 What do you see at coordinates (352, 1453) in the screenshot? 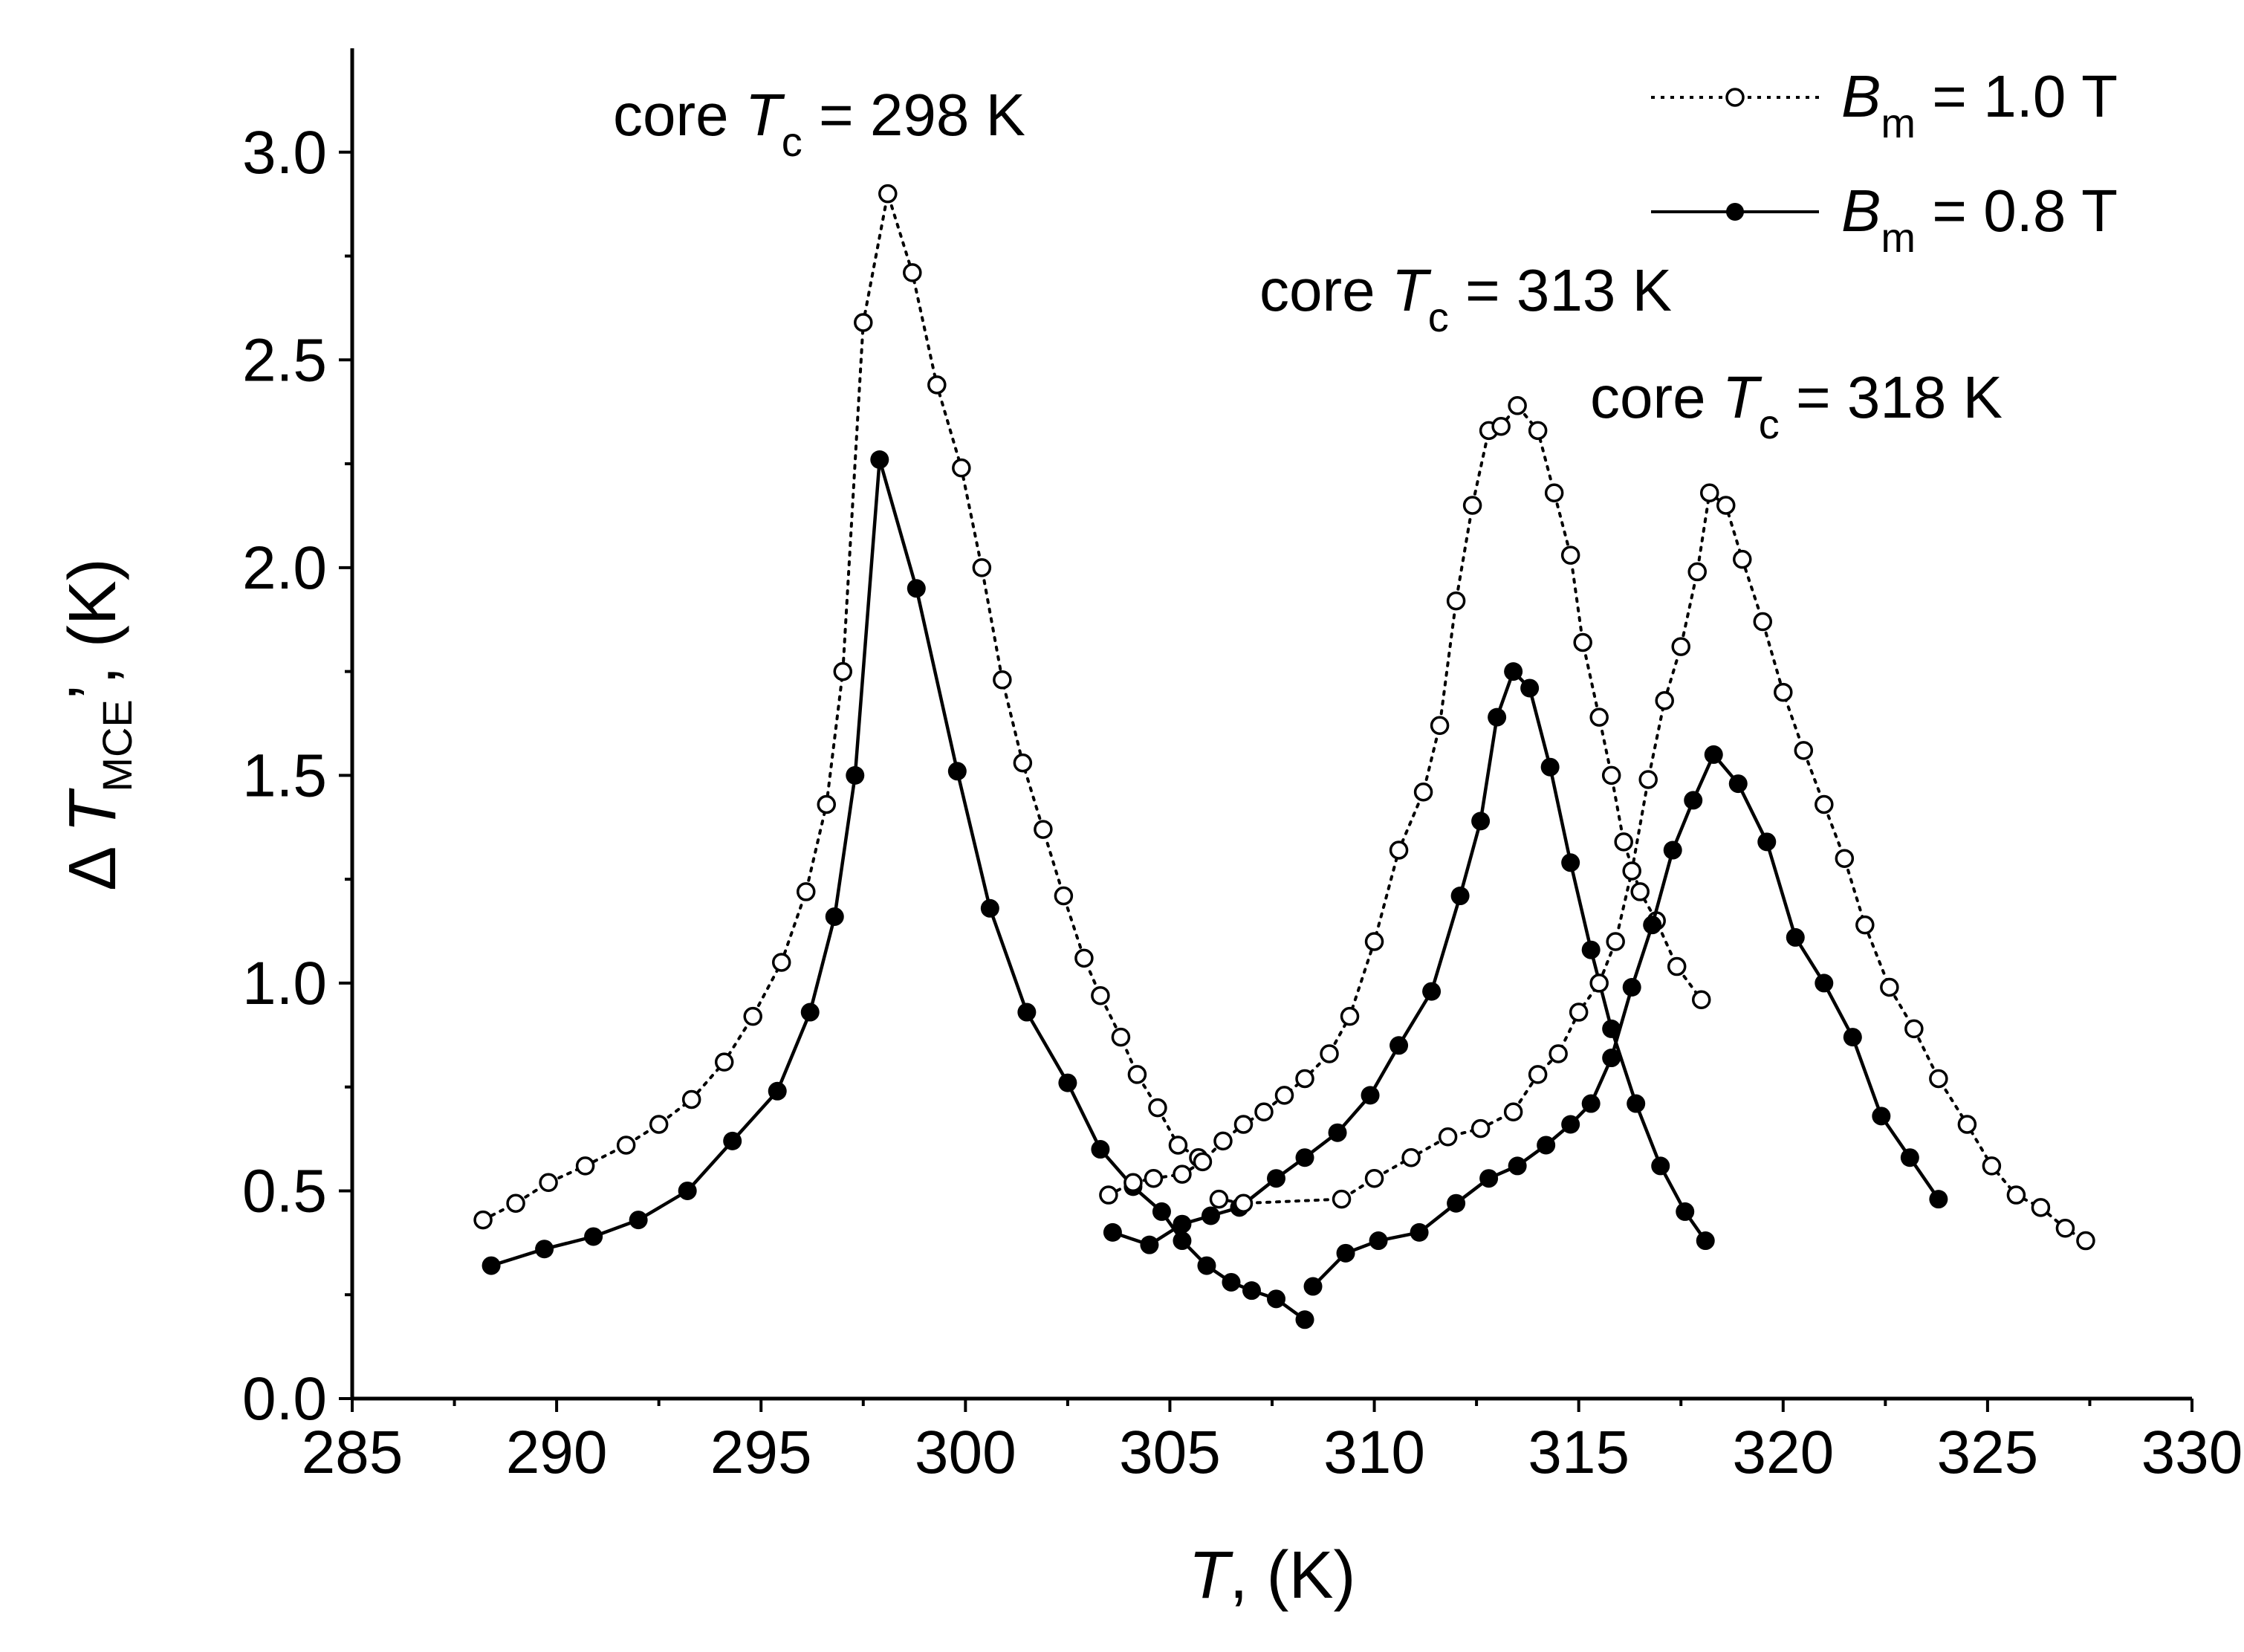
I see `x-tick-label: 285` at bounding box center [352, 1453].